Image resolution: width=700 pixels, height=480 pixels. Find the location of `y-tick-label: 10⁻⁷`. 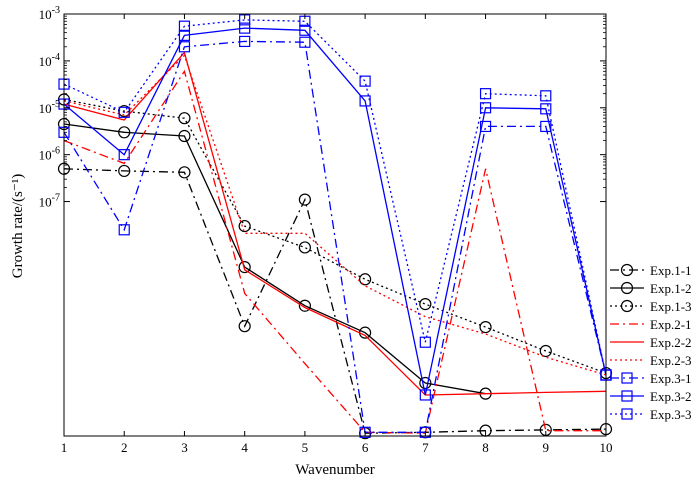

y-tick-label: 10⁻⁷ is located at coordinates (49, 201).